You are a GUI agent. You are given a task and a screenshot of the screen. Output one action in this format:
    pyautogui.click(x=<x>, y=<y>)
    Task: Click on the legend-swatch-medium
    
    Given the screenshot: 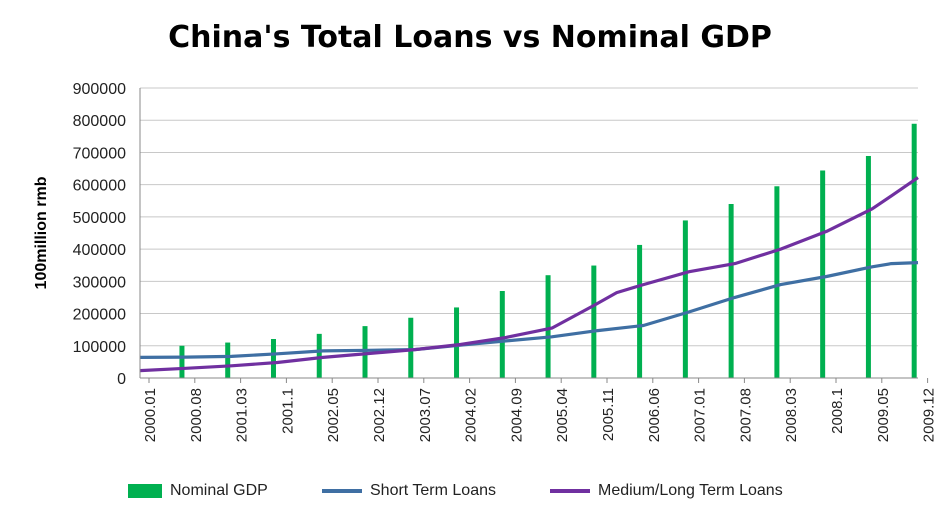 What is the action you would take?
    pyautogui.click(x=570, y=491)
    